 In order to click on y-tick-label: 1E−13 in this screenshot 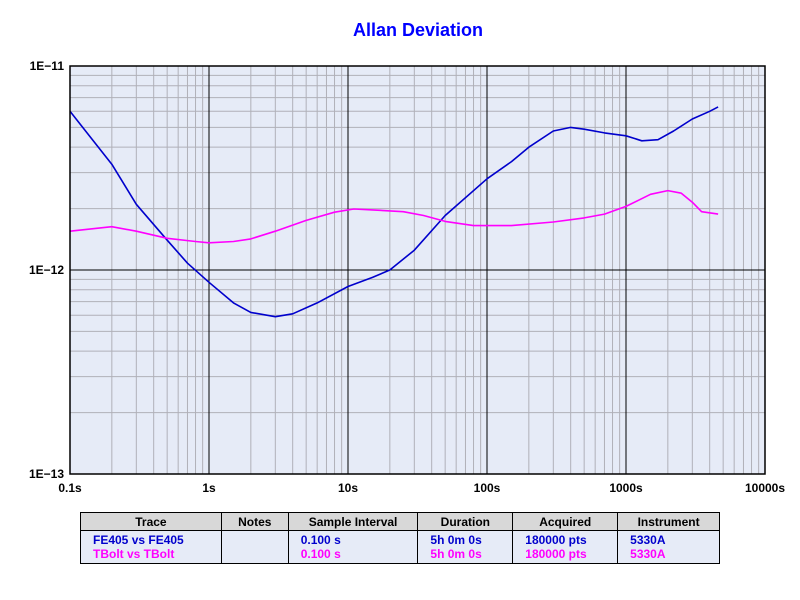, I will do `click(46, 474)`.